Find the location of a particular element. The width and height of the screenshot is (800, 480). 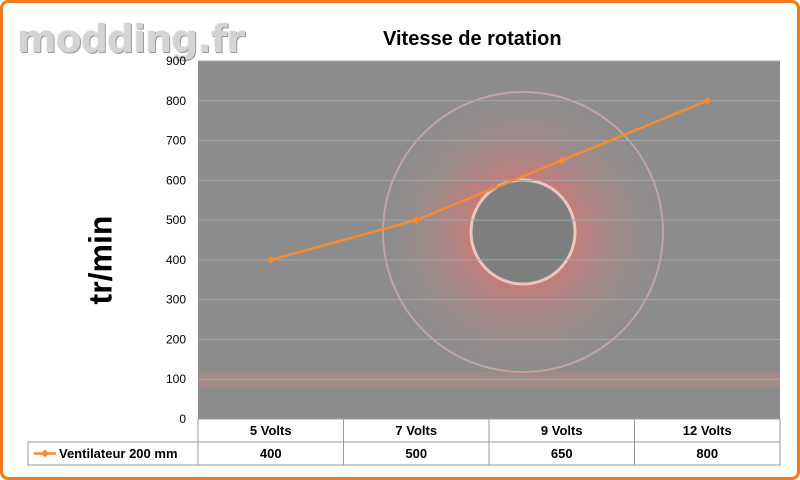

y-tick-label: 100 is located at coordinates (176, 379).